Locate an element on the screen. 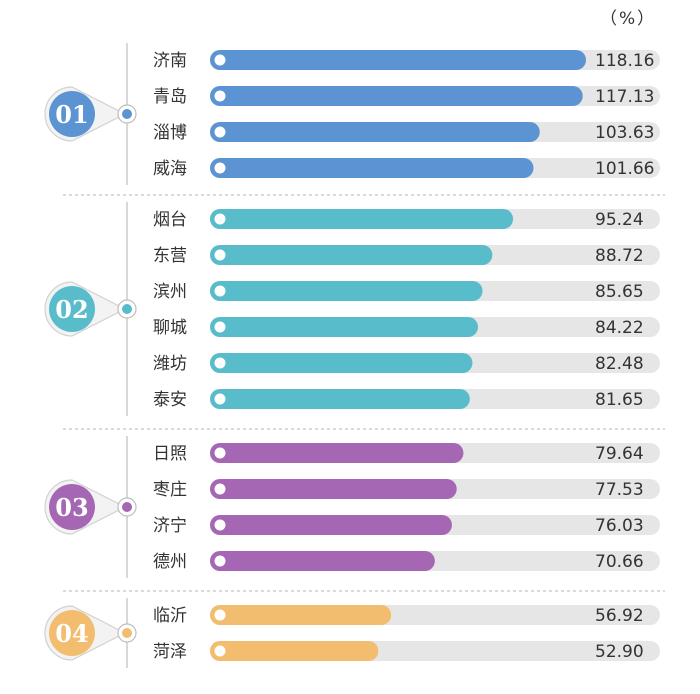 The image size is (700, 694). city-label: 淄博 is located at coordinates (170, 133).